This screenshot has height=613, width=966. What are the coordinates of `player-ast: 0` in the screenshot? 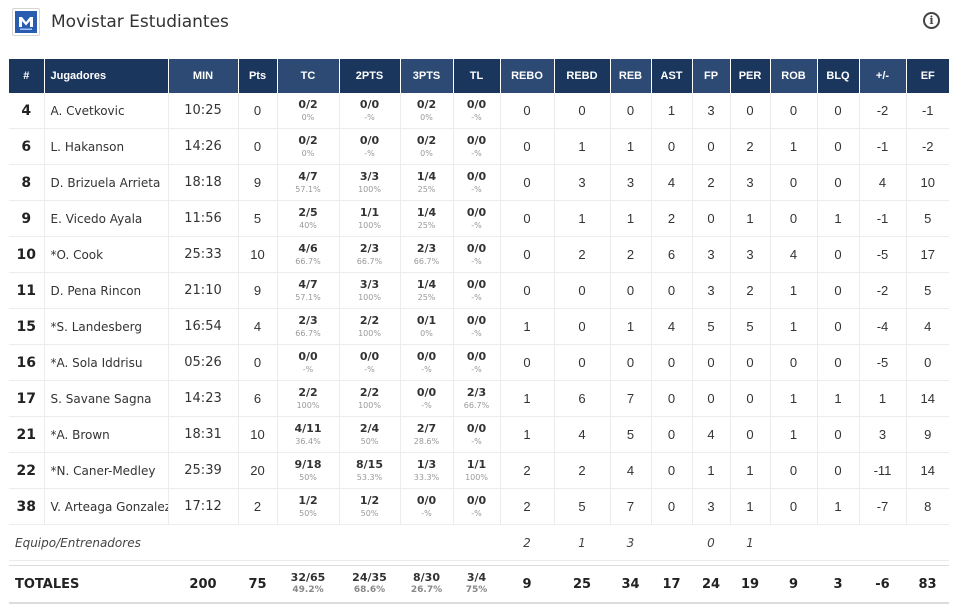 It's located at (672, 434).